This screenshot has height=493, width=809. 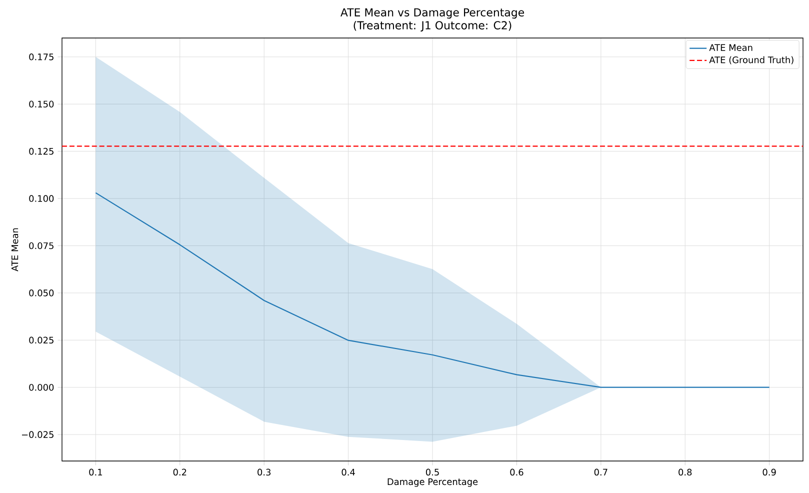 What do you see at coordinates (517, 472) in the screenshot?
I see `x-tick-label: 0.6` at bounding box center [517, 472].